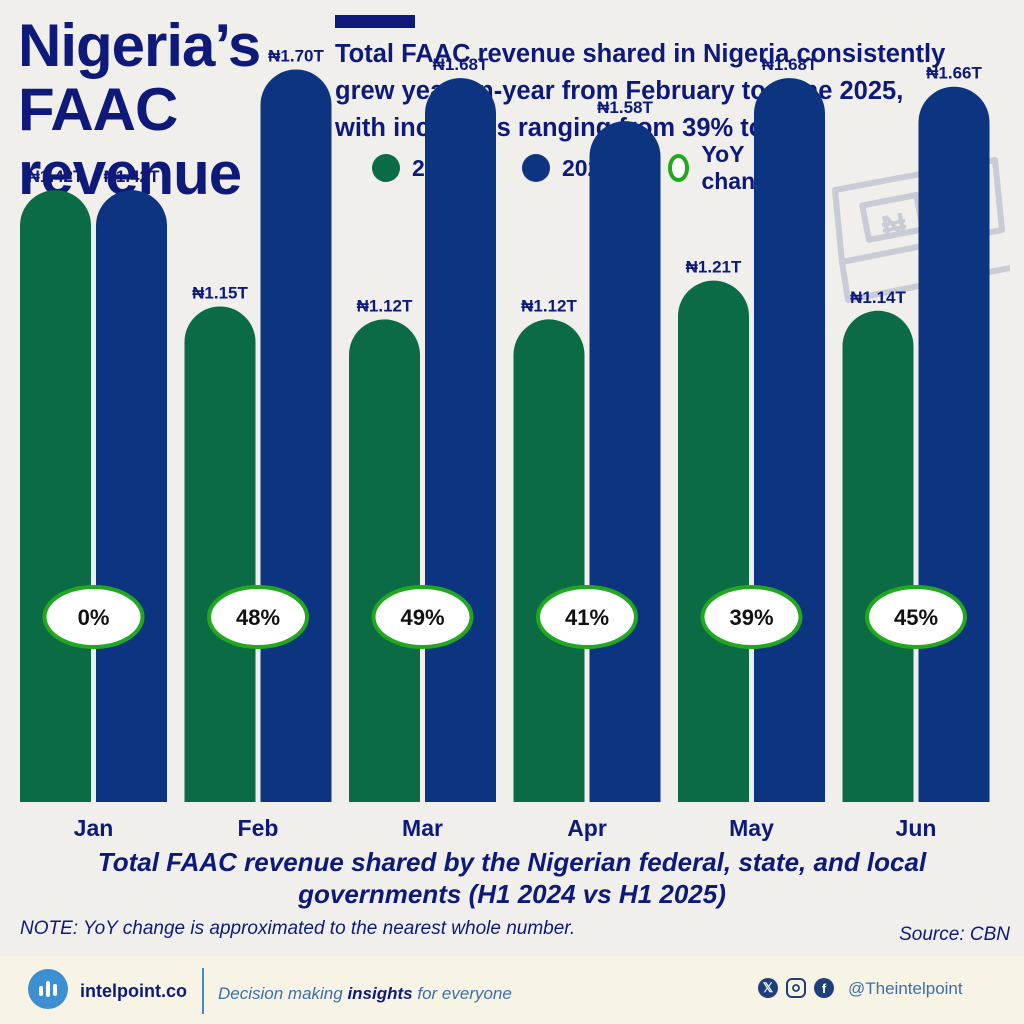  I want to click on bar-2024-mar, so click(384, 560).